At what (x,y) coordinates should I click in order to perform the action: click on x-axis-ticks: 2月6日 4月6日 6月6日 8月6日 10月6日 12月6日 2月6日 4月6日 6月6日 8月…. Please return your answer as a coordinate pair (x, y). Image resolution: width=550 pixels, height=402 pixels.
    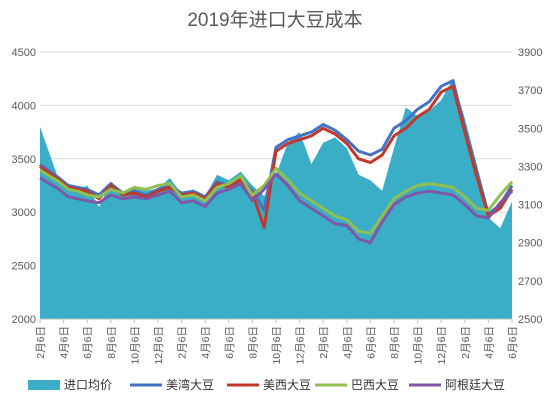
    Looking at the image, I should click on (277, 342).